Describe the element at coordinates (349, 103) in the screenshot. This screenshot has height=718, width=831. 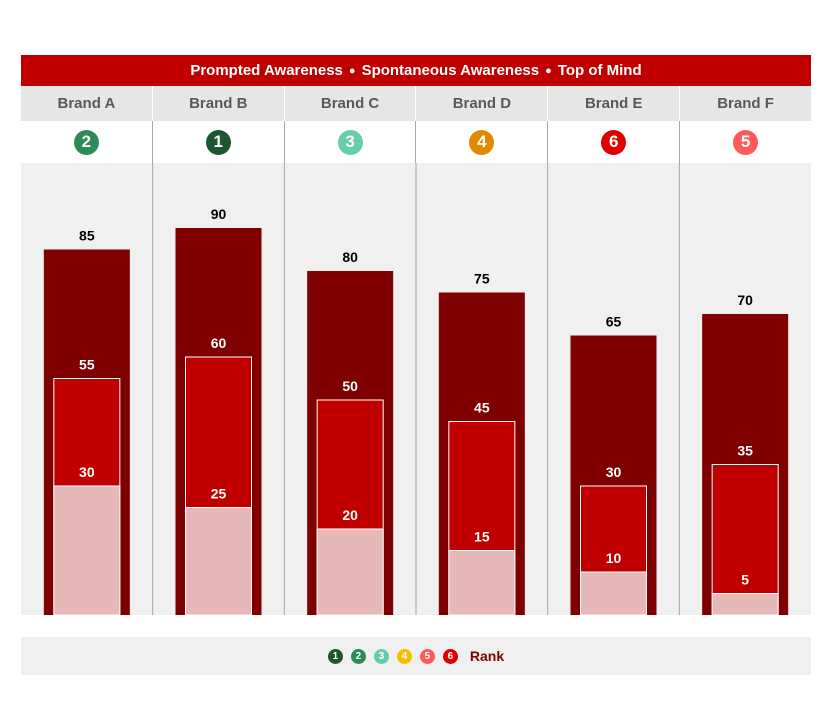
I see `brand-label: Brand C` at that location.